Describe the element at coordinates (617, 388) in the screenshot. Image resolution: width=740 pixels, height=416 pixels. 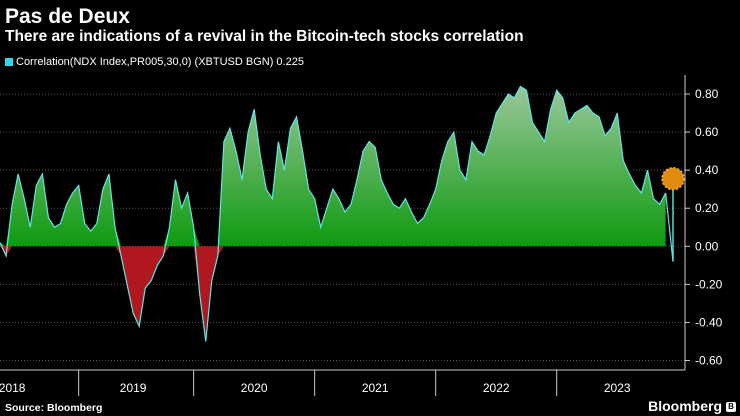
I see `x-tick-label: 2023` at that location.